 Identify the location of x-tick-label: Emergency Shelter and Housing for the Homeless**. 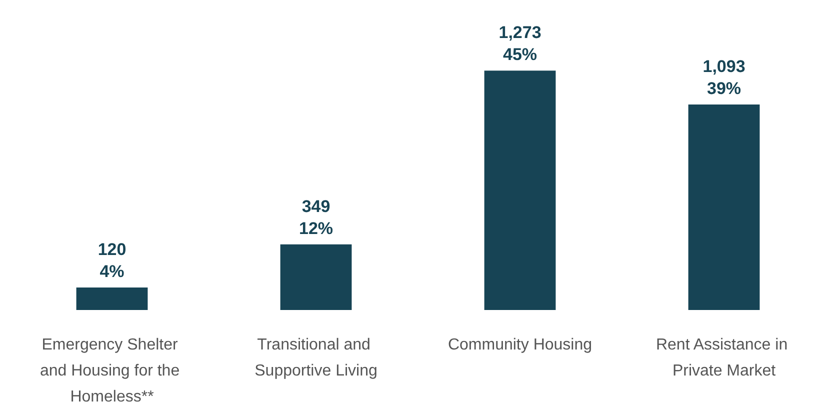
(112, 371).